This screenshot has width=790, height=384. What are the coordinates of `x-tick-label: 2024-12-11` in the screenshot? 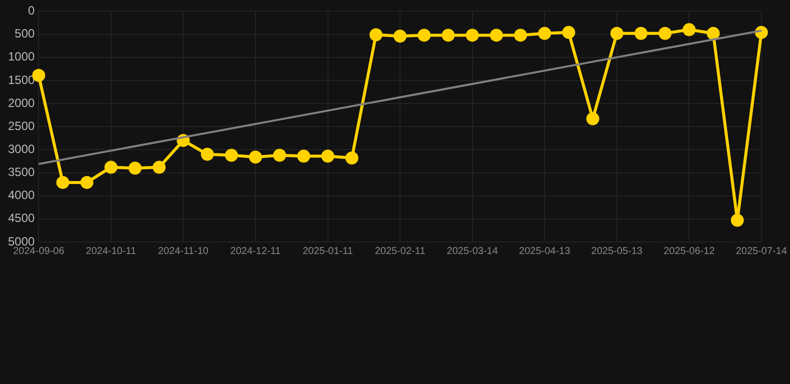 It's located at (256, 251).